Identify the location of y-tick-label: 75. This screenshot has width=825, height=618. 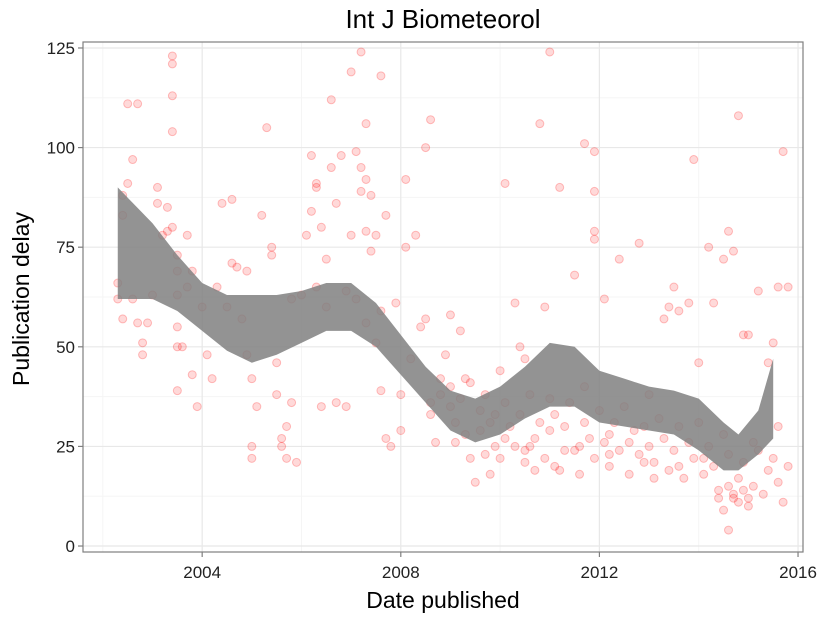
(65, 247).